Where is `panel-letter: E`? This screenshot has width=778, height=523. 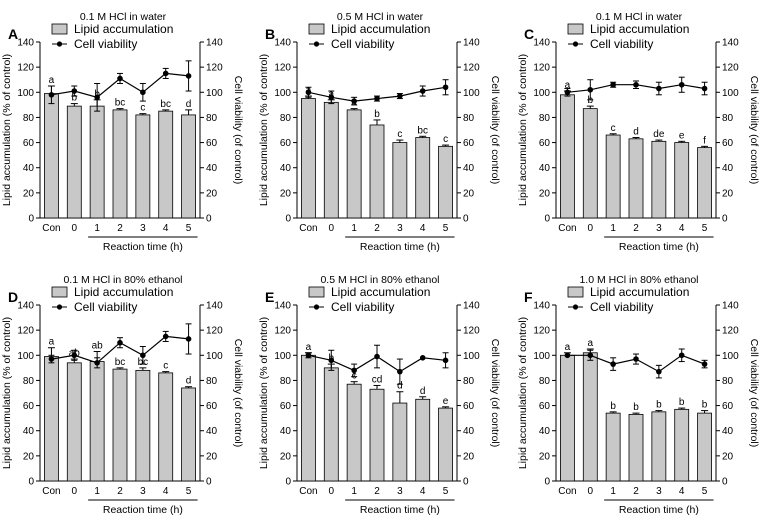
panel-letter: E is located at coordinates (269, 297).